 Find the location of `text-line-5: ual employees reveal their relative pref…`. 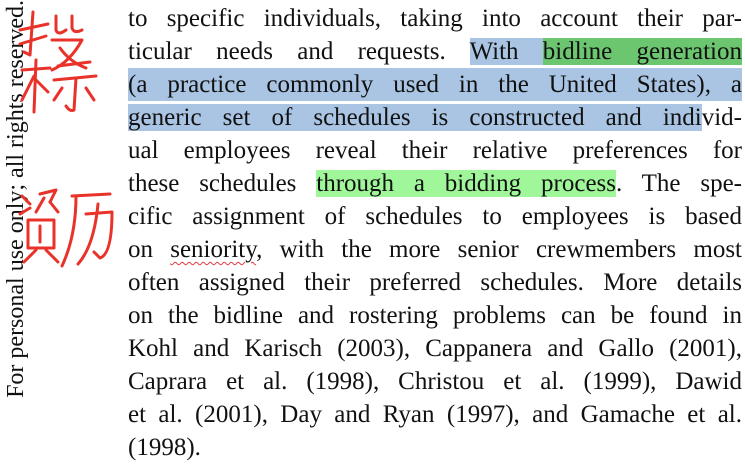

text-line-5: ual employees reveal their relative pref… is located at coordinates (435, 150).